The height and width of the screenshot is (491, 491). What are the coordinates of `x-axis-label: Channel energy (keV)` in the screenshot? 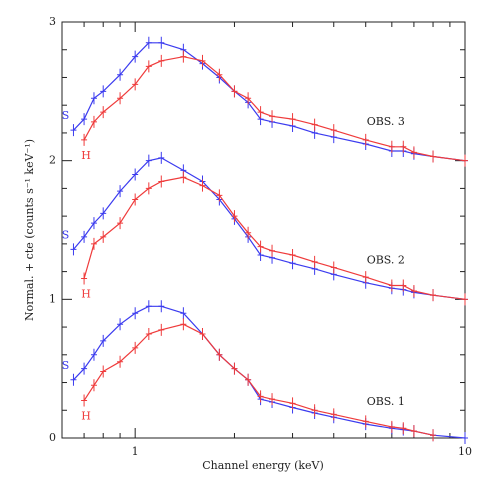 It's located at (263, 465).